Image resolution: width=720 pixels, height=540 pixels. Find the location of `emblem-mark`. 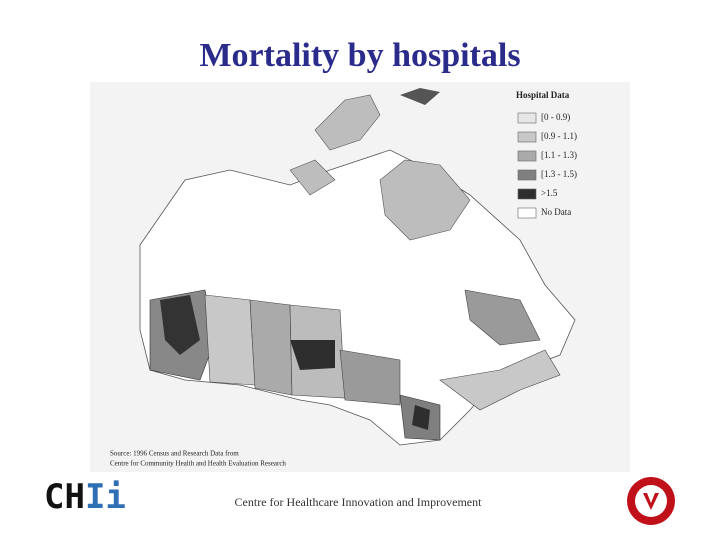

emblem-mark is located at coordinates (651, 501).